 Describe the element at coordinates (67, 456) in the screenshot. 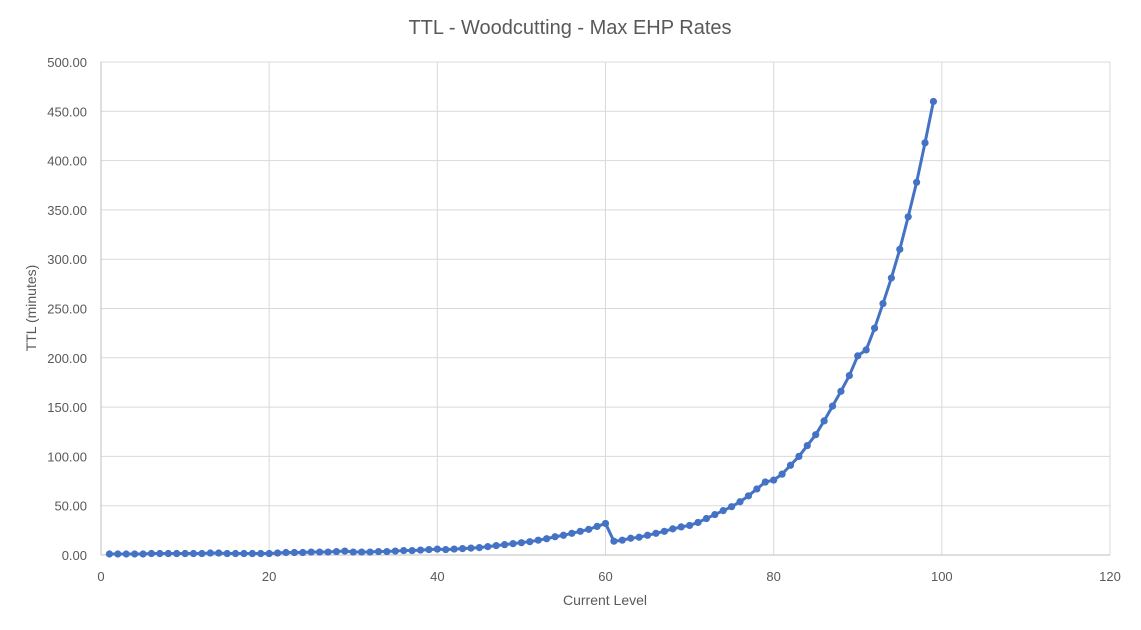

I see `y-tick-label: 100.00` at that location.